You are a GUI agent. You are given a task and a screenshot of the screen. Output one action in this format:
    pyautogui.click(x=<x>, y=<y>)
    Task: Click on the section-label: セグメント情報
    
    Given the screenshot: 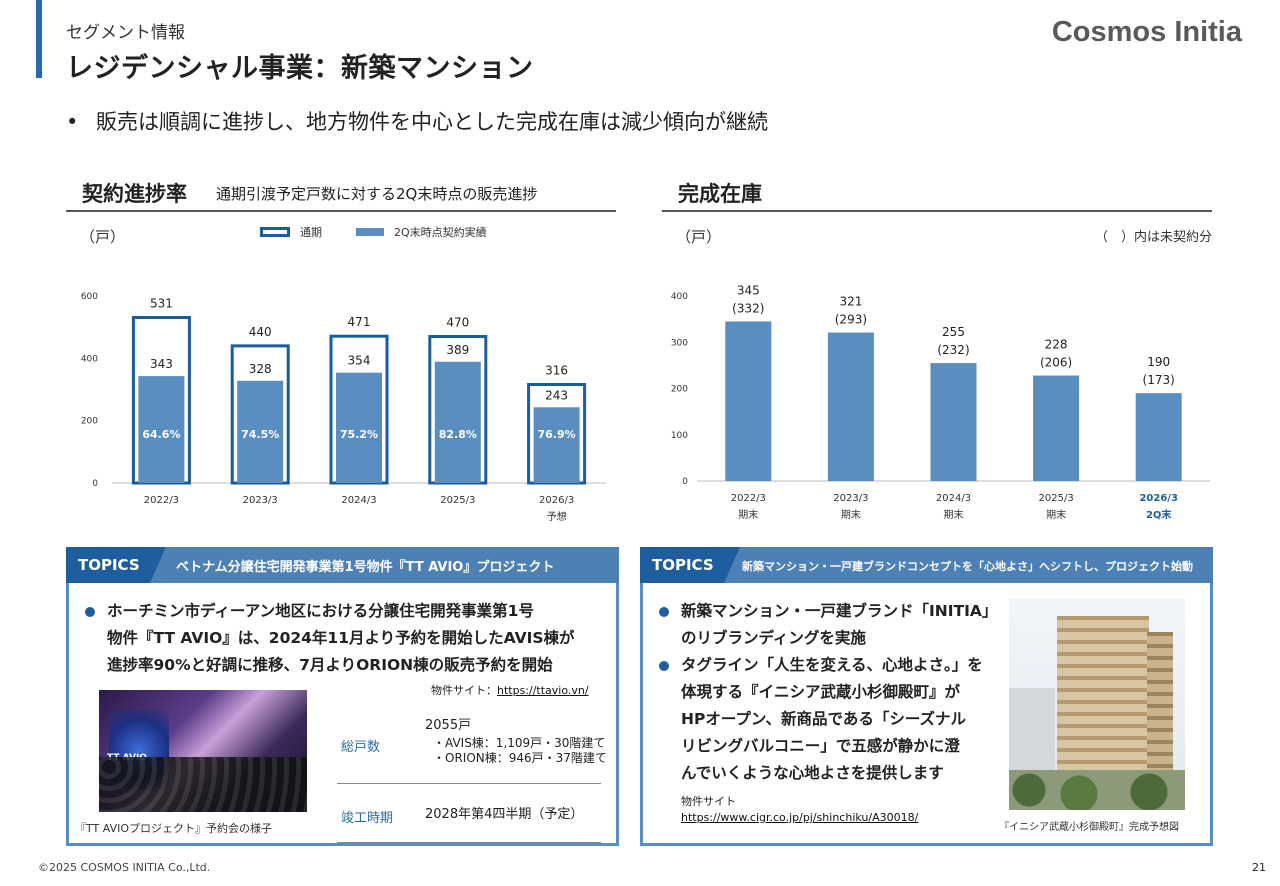 What is the action you would take?
    pyautogui.click(x=125, y=33)
    